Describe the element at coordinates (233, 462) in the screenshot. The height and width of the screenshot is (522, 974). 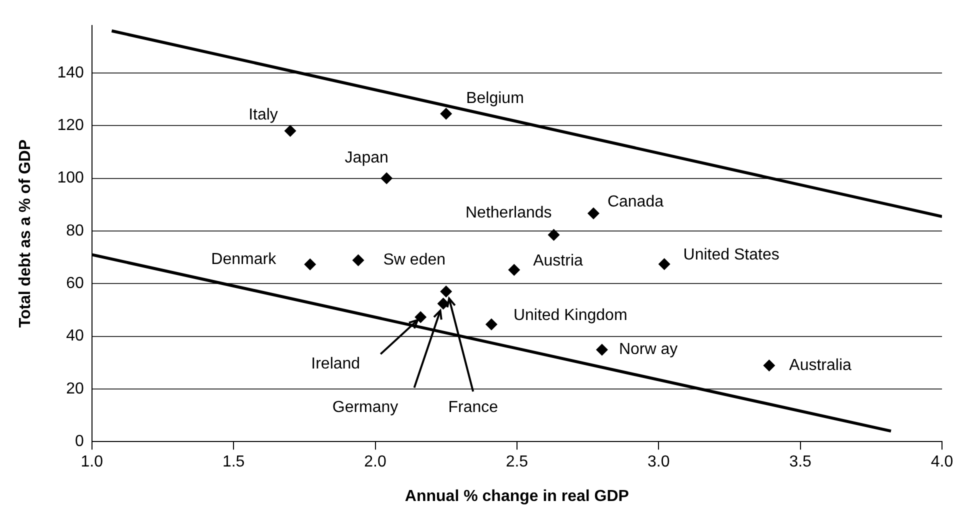
I see `x-tick-label: 1.5` at that location.